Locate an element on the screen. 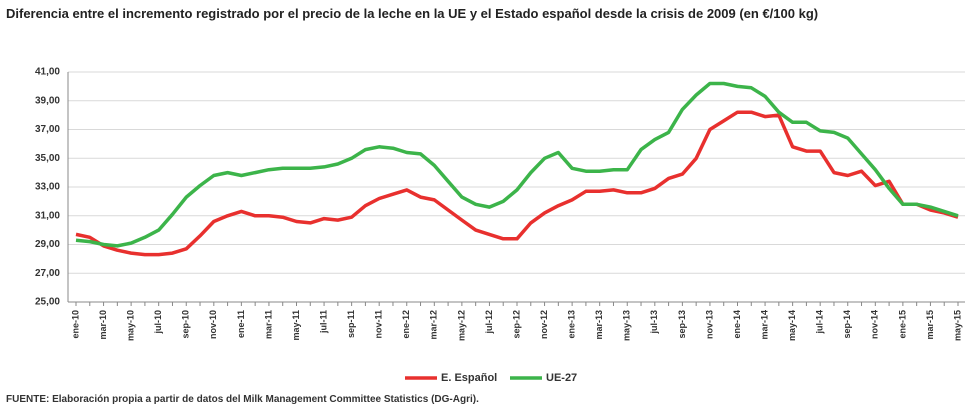  x-tick-label: nov-10 is located at coordinates (213, 324).